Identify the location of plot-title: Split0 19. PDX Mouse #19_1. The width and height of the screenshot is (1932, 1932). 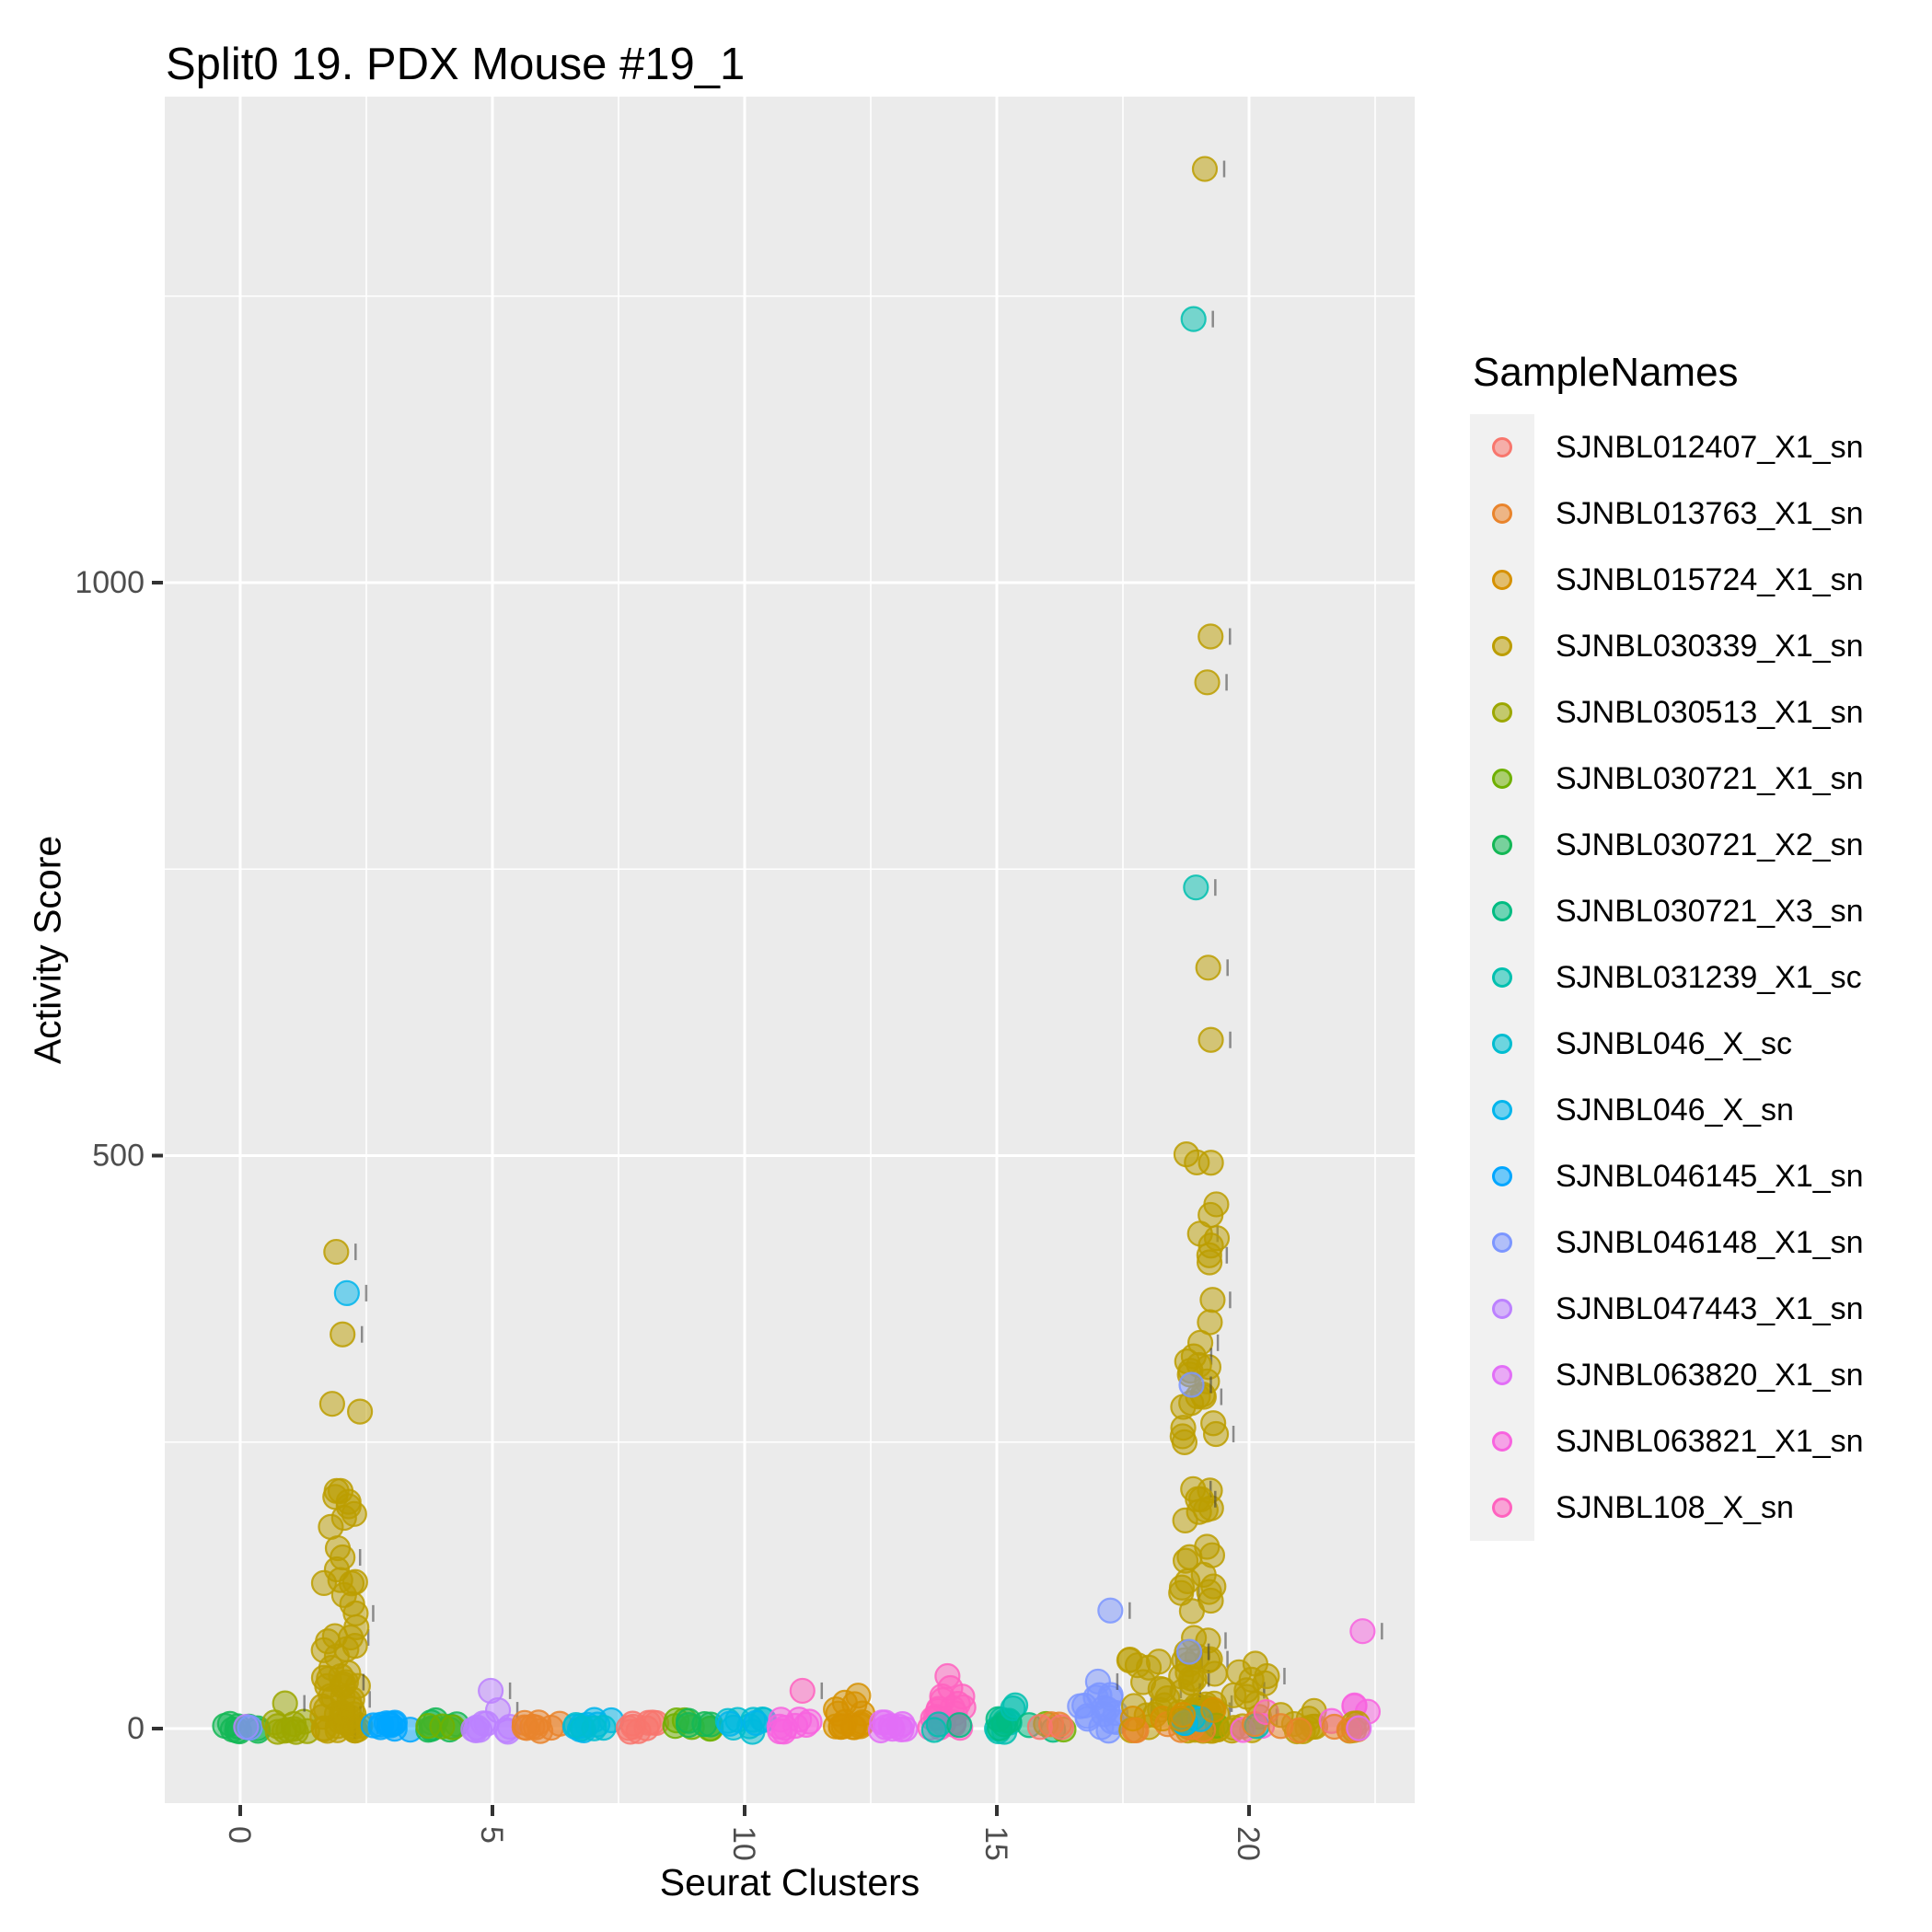
(456, 64).